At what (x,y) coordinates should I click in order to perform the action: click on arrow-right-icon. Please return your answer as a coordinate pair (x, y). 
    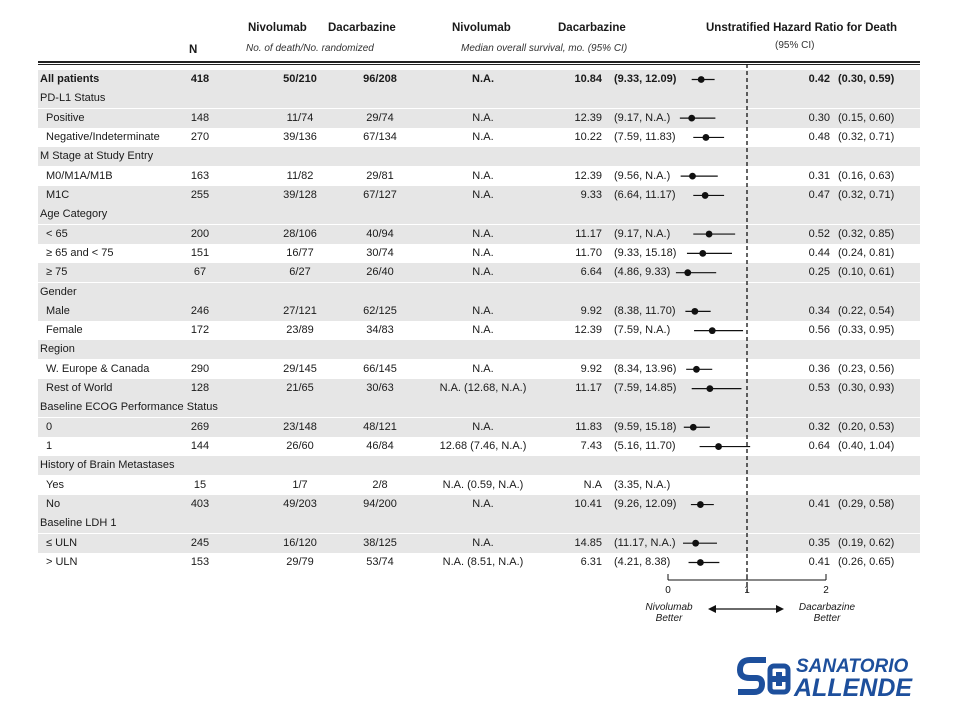
    Looking at the image, I should click on (780, 609).